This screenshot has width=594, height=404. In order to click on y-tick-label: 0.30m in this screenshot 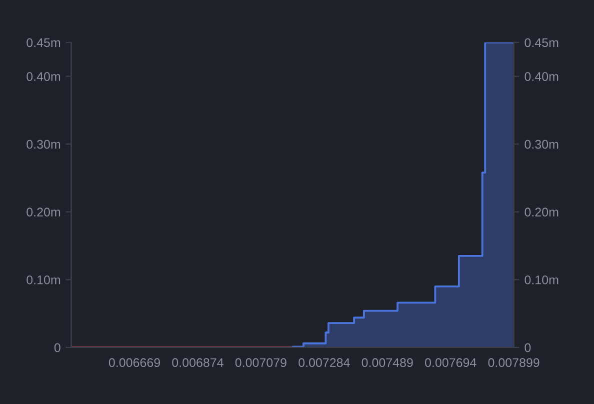, I will do `click(43, 144)`.